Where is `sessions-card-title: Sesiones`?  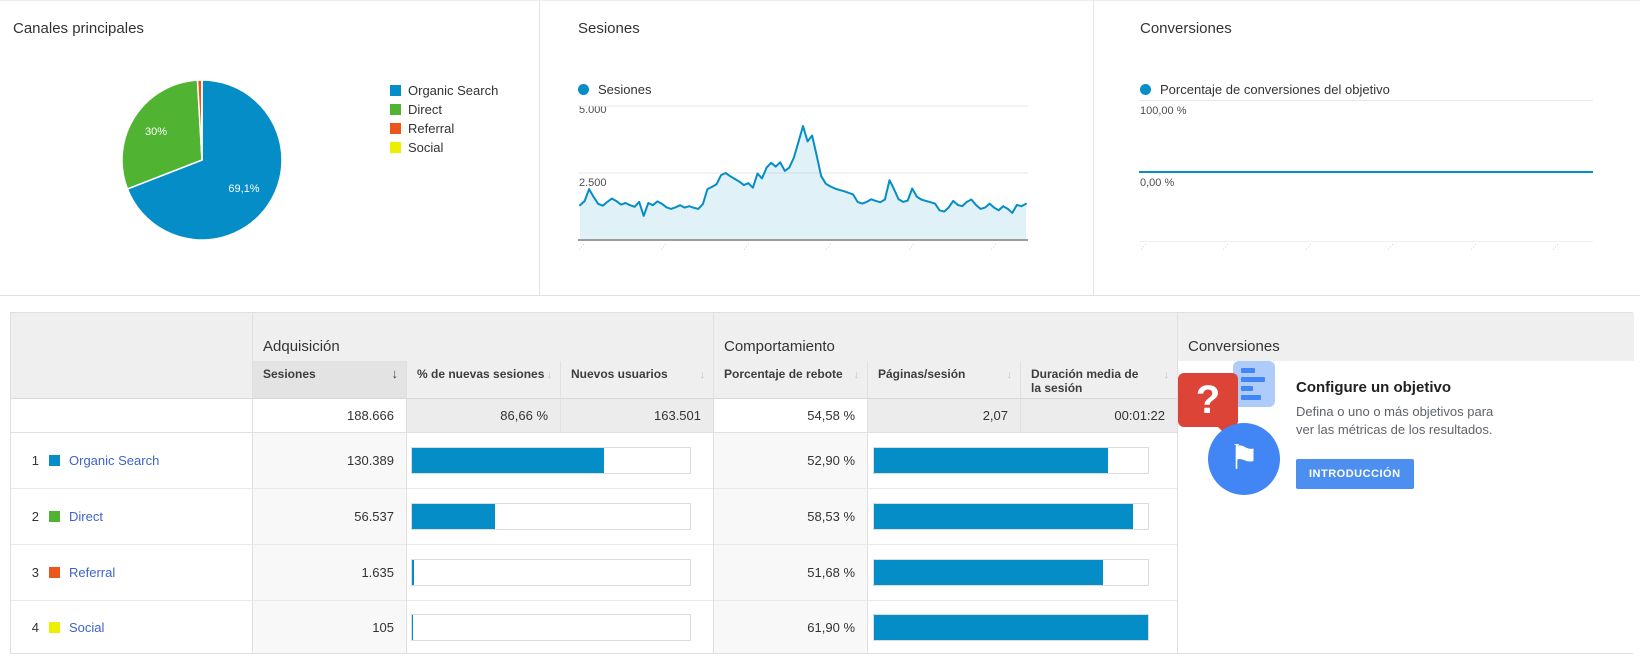
sessions-card-title: Sesiones is located at coordinates (609, 28).